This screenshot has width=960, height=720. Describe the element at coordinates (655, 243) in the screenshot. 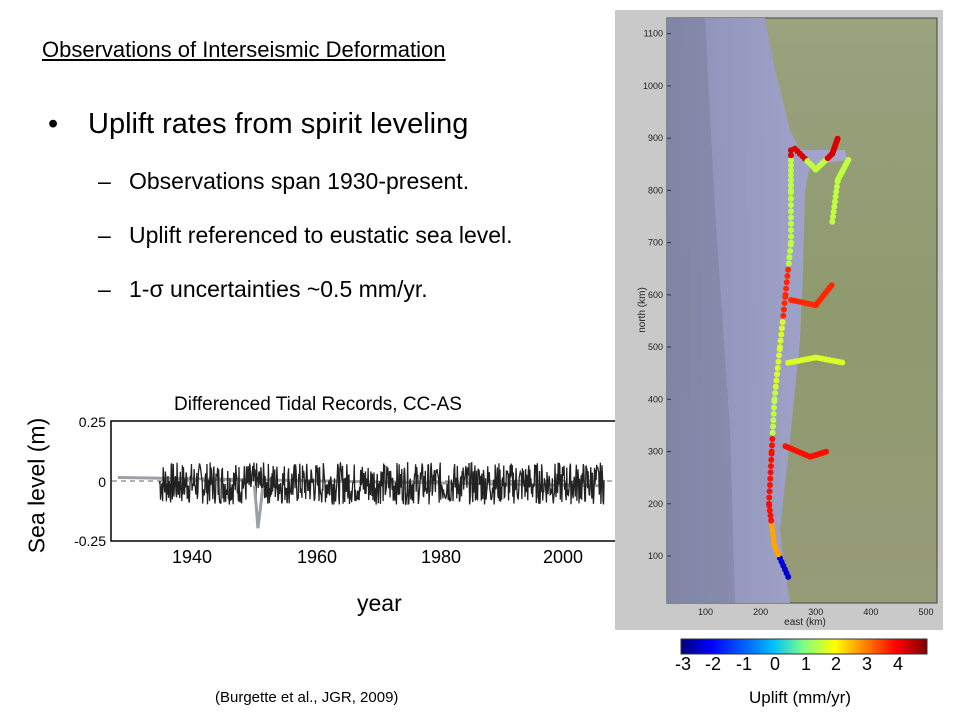

I see `map-y-tick-label: 700` at that location.